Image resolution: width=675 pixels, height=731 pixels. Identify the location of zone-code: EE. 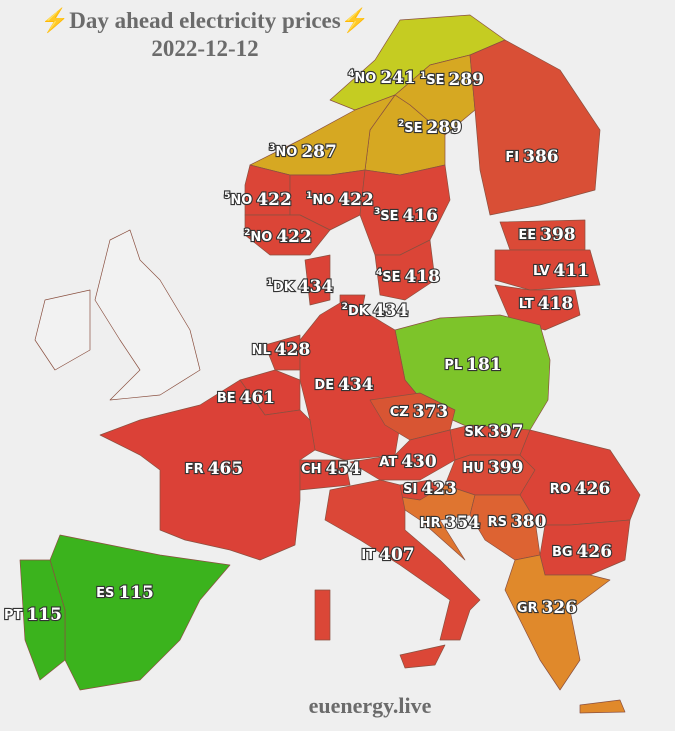
(527, 235).